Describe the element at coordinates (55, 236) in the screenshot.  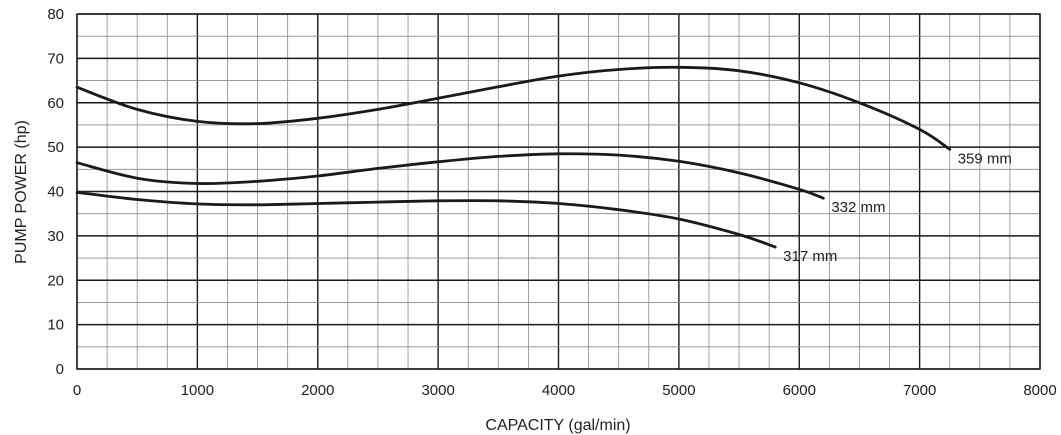
I see `y-tick-label: 30` at that location.